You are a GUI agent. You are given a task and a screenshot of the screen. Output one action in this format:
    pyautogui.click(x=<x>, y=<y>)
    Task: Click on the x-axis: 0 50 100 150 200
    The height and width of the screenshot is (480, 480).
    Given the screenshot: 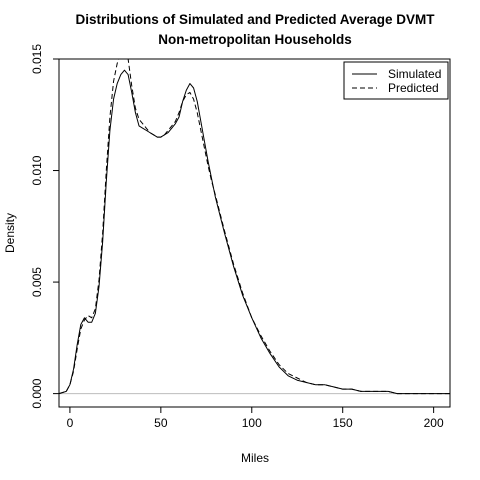 What is the action you would take?
    pyautogui.click(x=255, y=418)
    